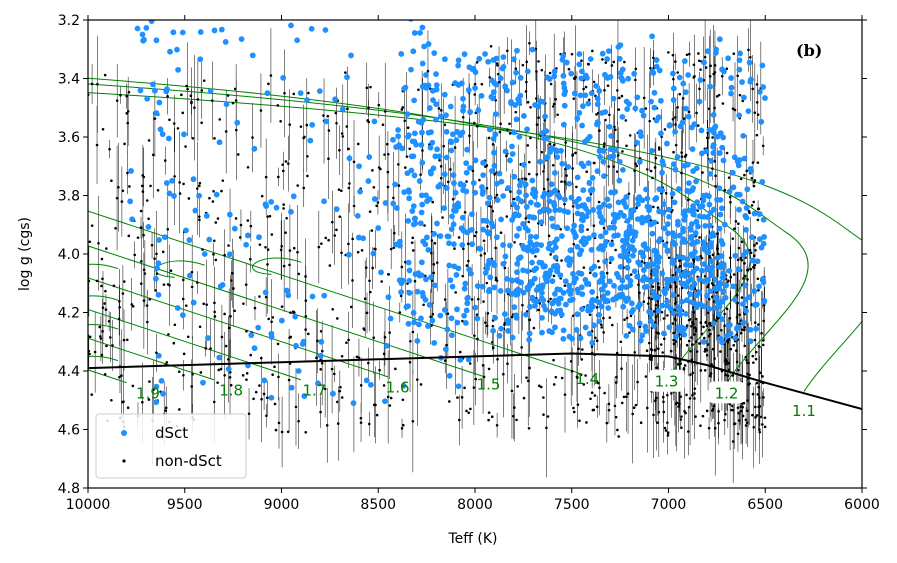  I want to click on legend-marker-dsct, so click(124, 433).